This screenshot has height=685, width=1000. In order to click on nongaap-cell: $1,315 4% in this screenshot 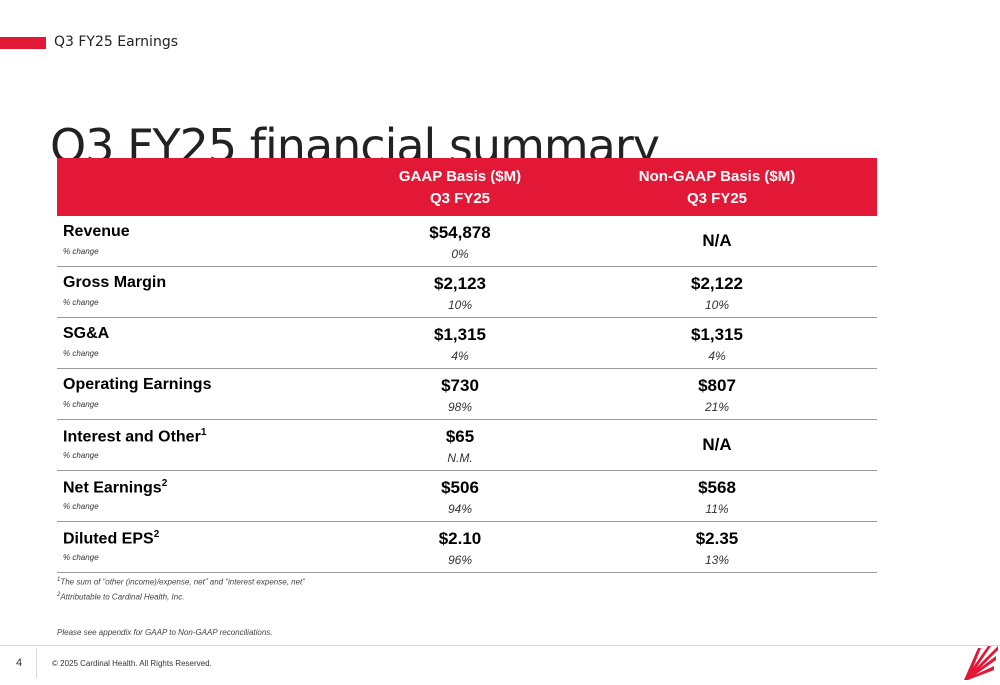, I will do `click(717, 340)`.